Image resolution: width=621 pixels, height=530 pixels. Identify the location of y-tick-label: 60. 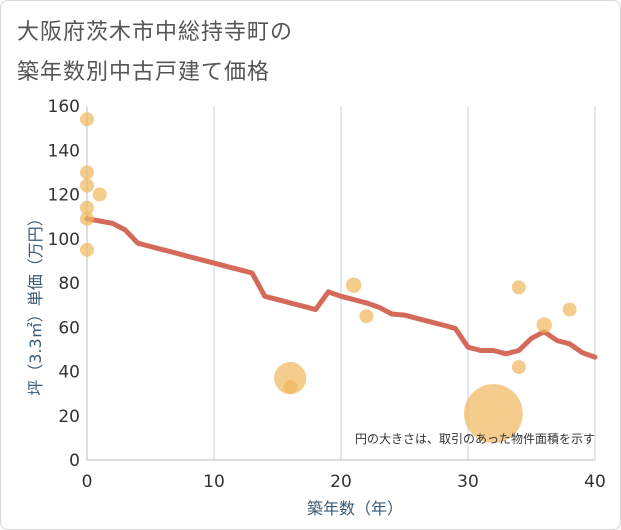
(69, 328).